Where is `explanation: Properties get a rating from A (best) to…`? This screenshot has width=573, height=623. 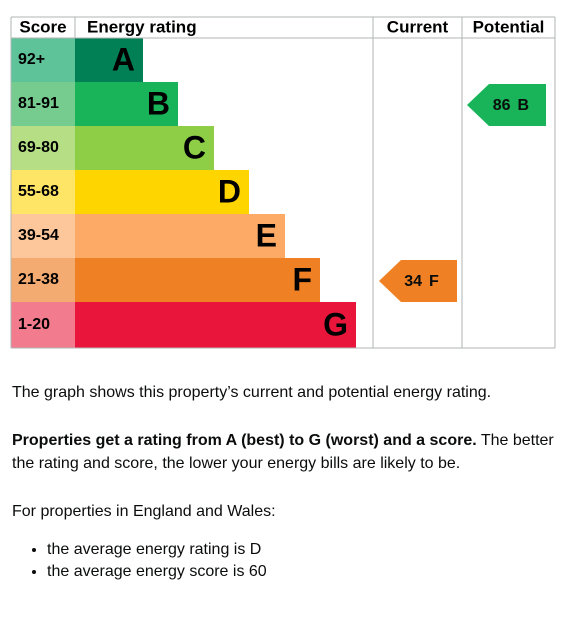 explanation: Properties get a rating from A (best) to… is located at coordinates (284, 452).